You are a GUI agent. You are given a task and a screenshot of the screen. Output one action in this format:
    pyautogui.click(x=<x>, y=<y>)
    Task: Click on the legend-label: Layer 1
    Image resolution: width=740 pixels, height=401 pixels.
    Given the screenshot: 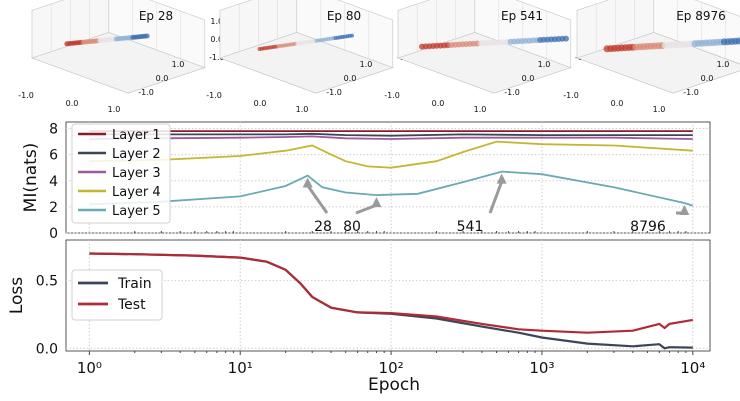 What is the action you would take?
    pyautogui.click(x=136, y=135)
    